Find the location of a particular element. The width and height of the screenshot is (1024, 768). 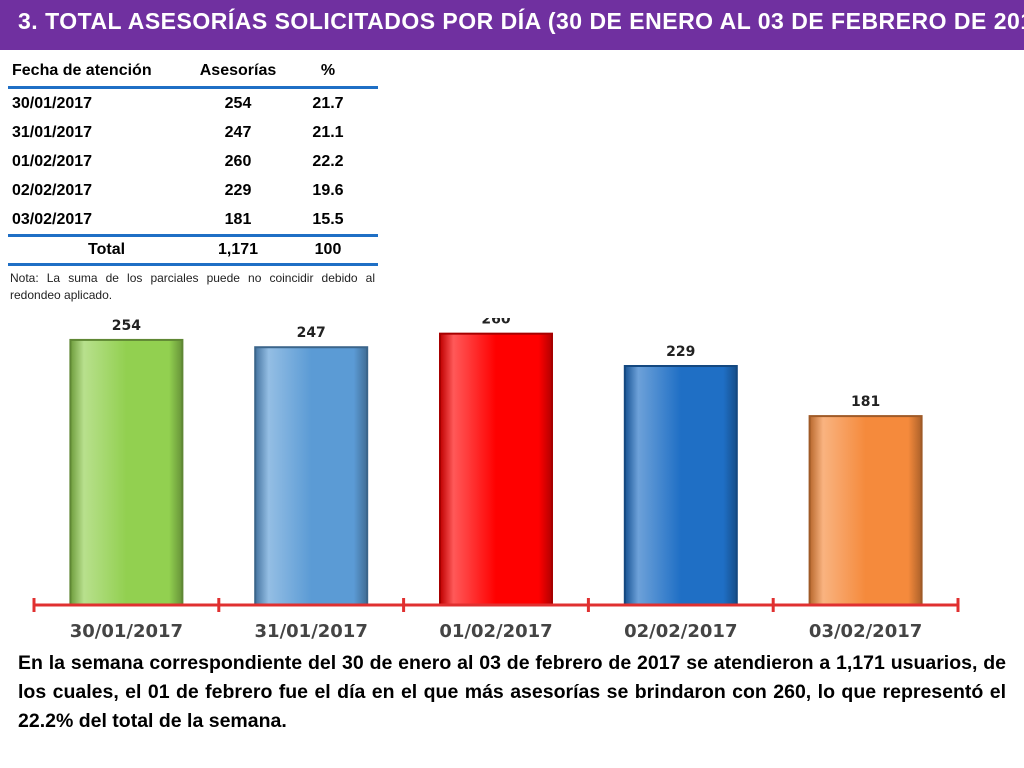

data-label: 229 is located at coordinates (680, 352).